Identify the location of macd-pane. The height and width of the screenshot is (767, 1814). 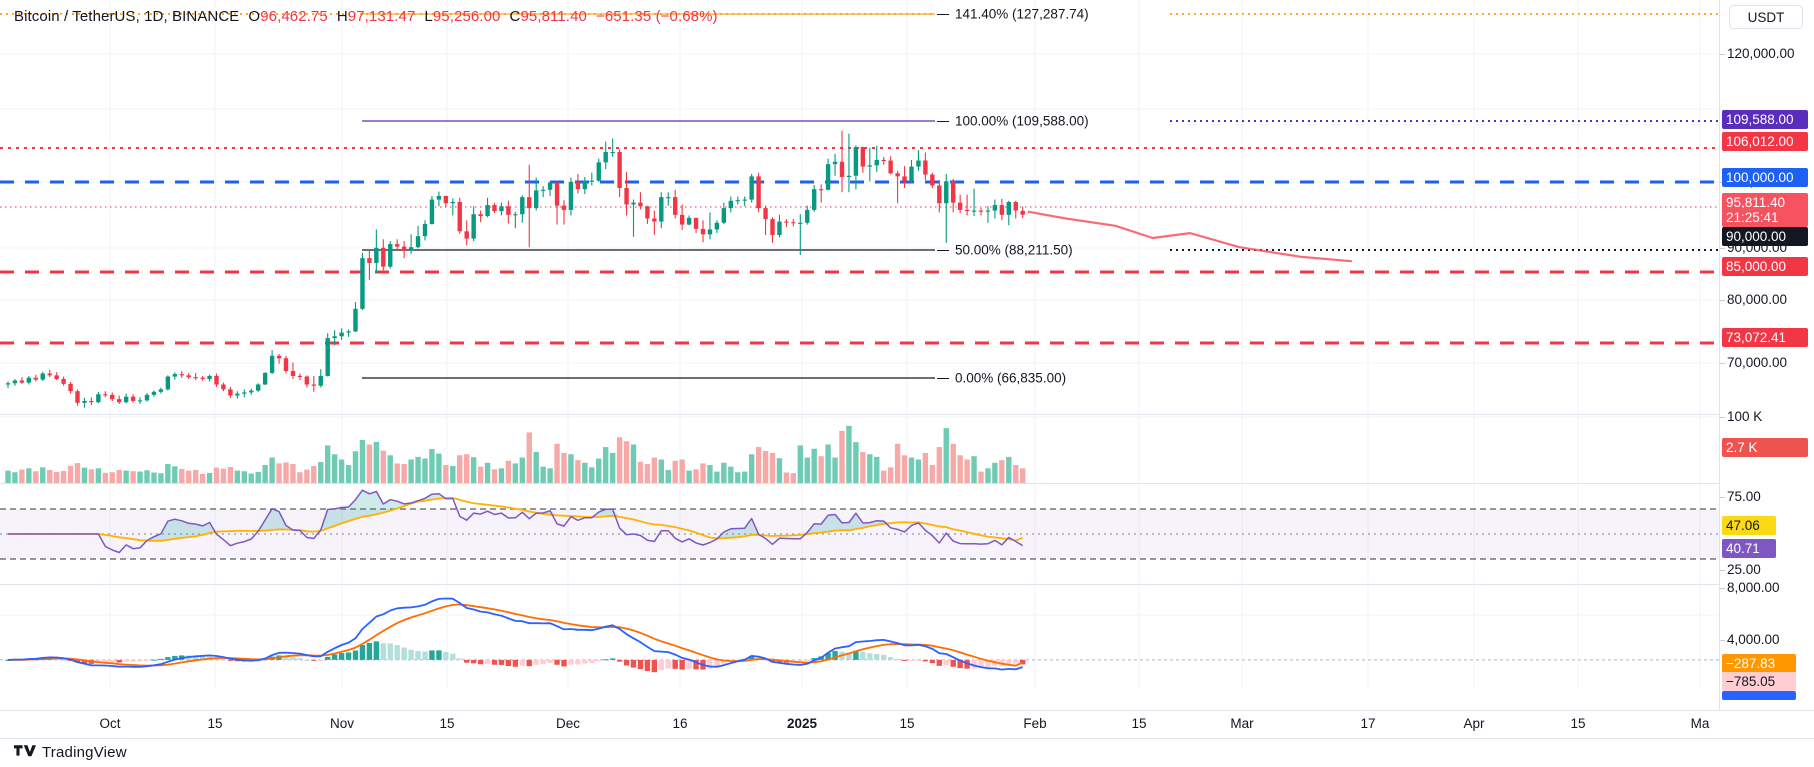
(860, 637).